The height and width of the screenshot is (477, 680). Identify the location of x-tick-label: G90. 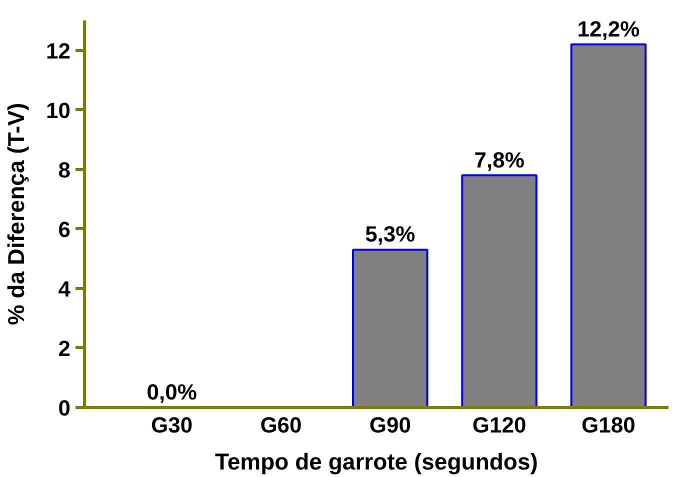
(390, 425).